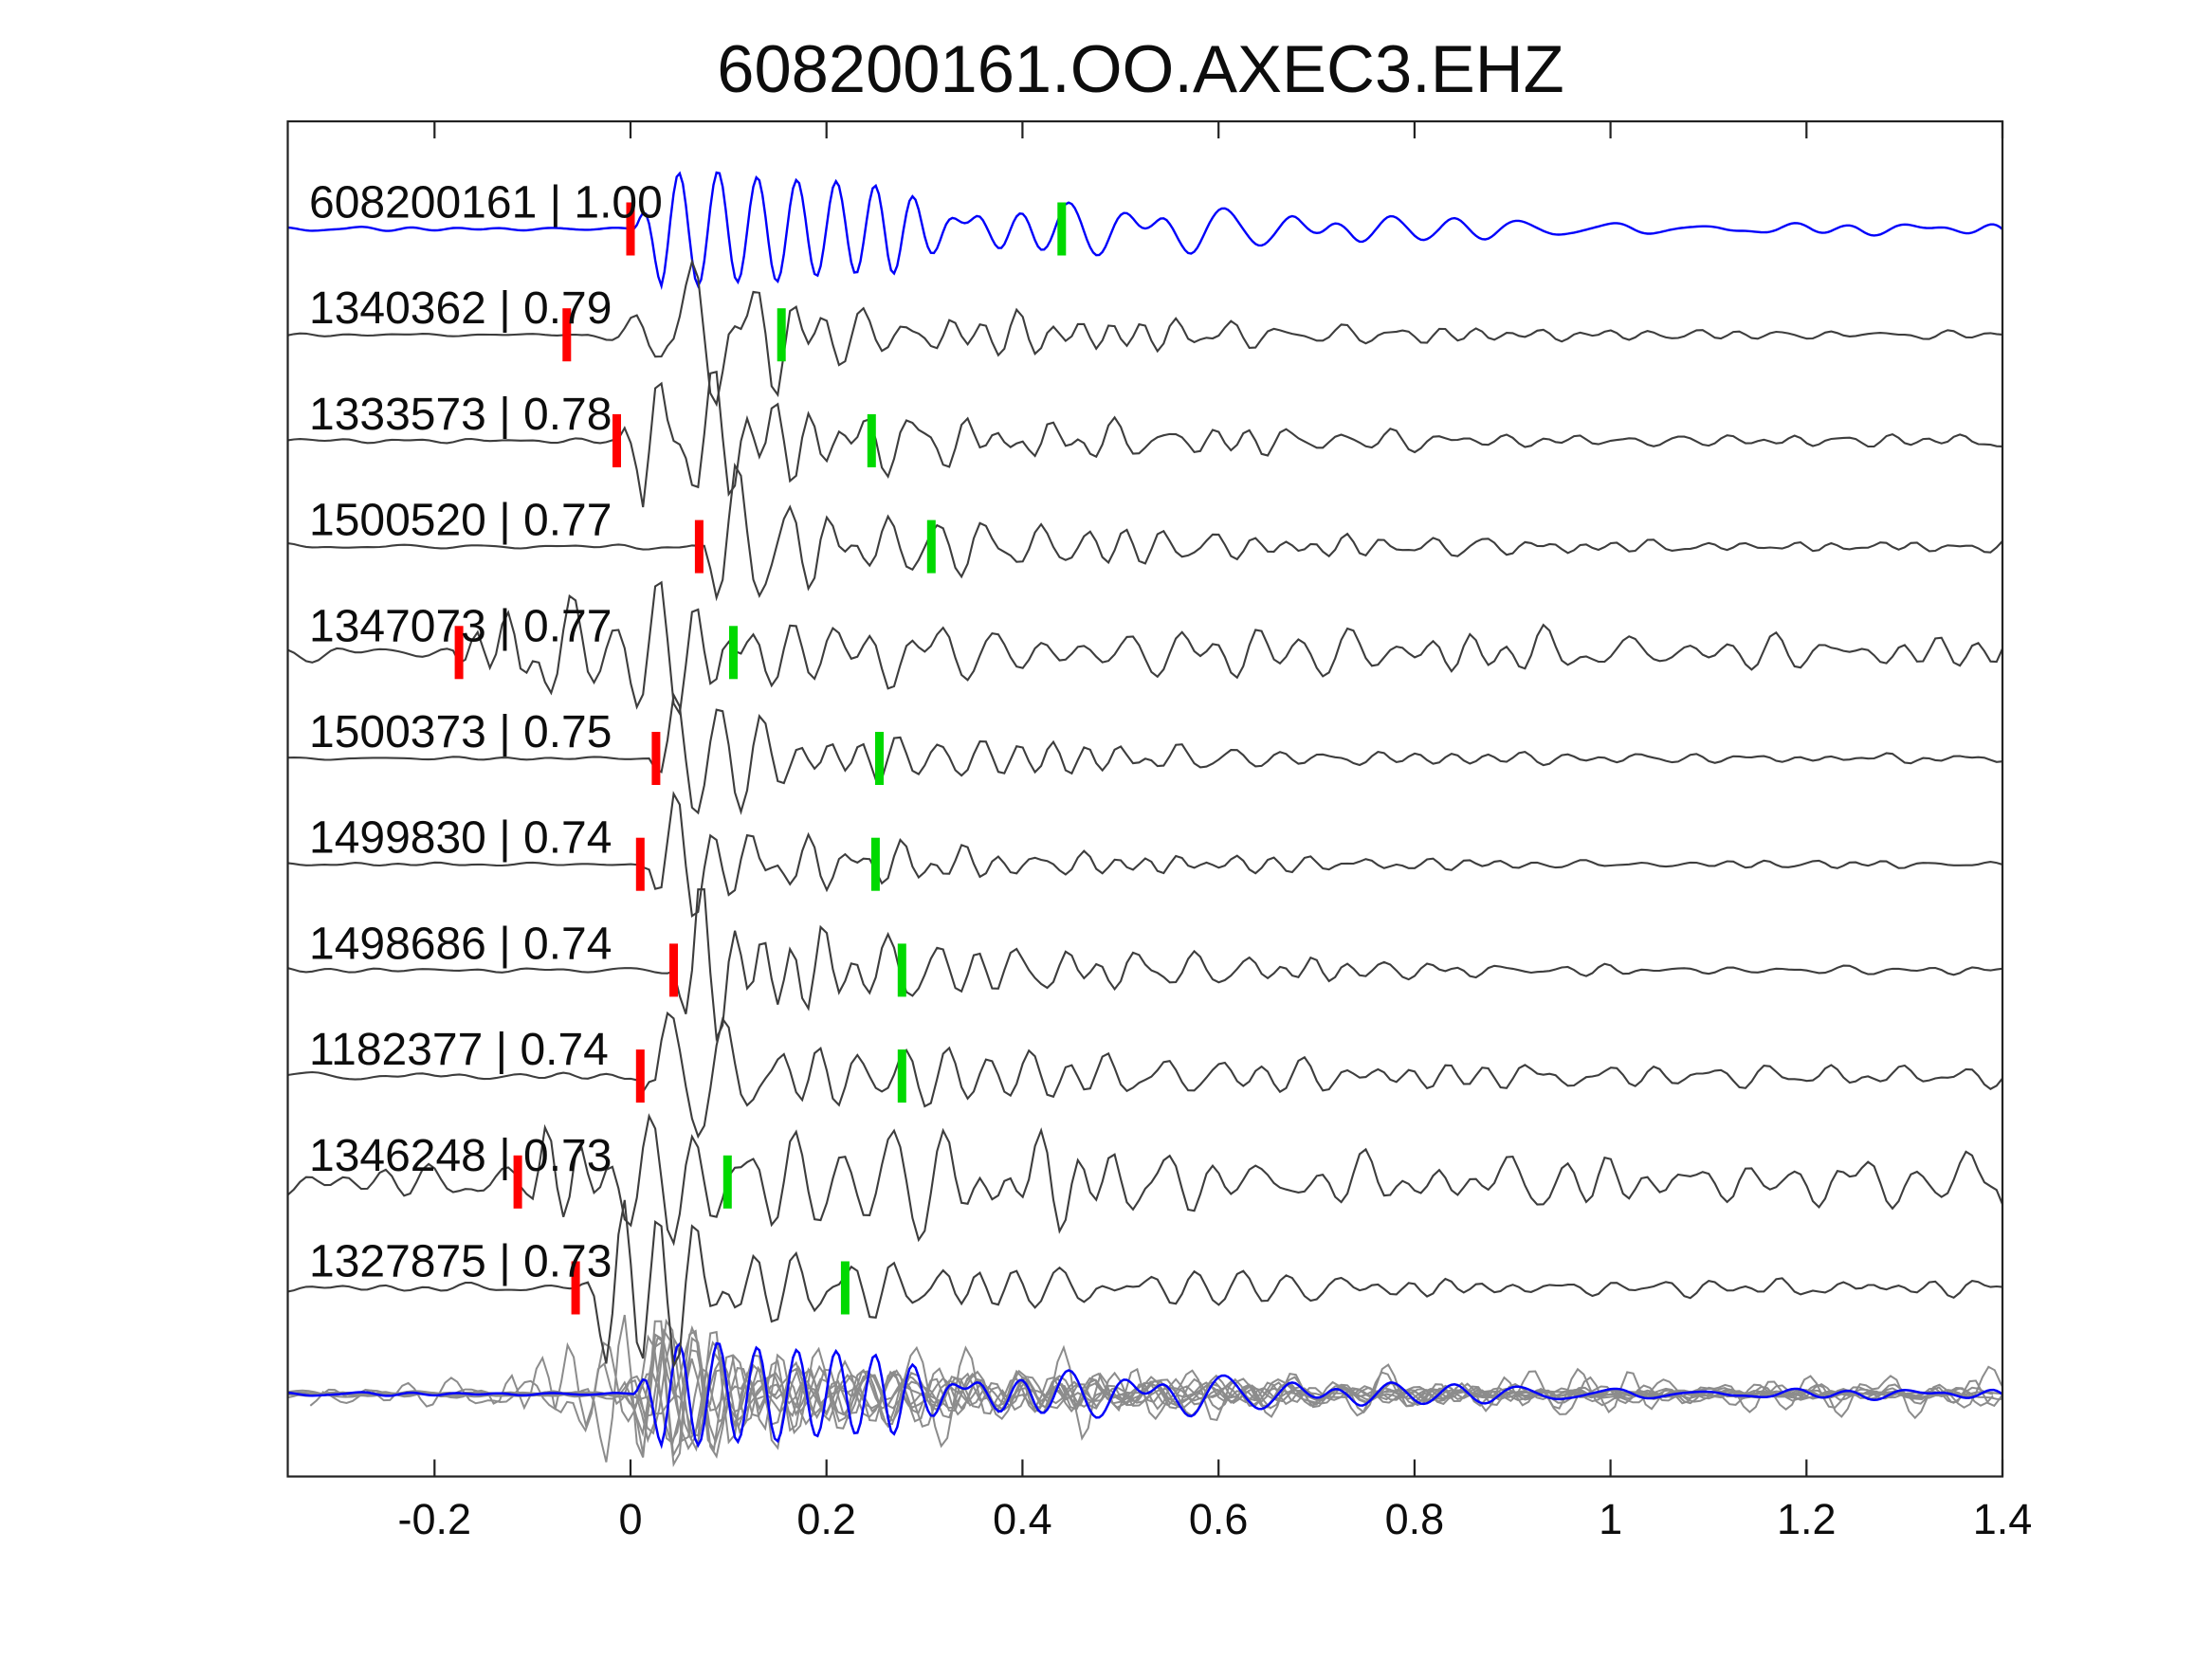 The height and width of the screenshot is (1659, 2212). Describe the element at coordinates (460, 308) in the screenshot. I see `svg-text: 1340362 | 0.79` at that location.